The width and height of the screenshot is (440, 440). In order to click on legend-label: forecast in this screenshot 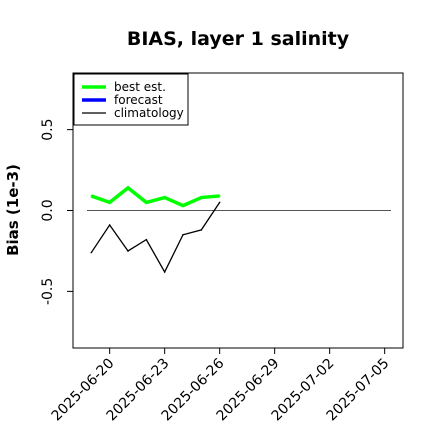, I will do `click(138, 100)`.